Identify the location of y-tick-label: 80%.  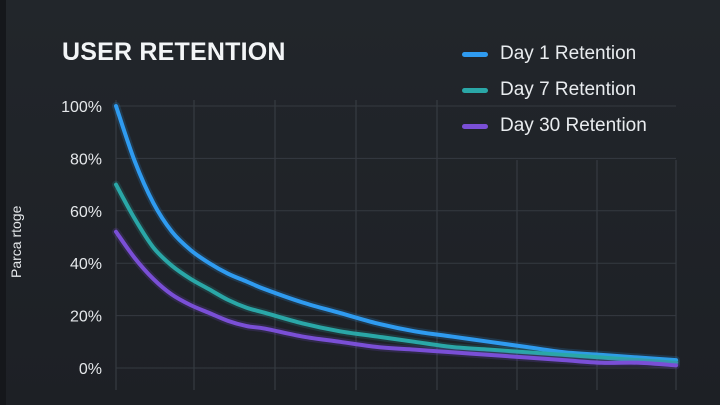
(86, 159).